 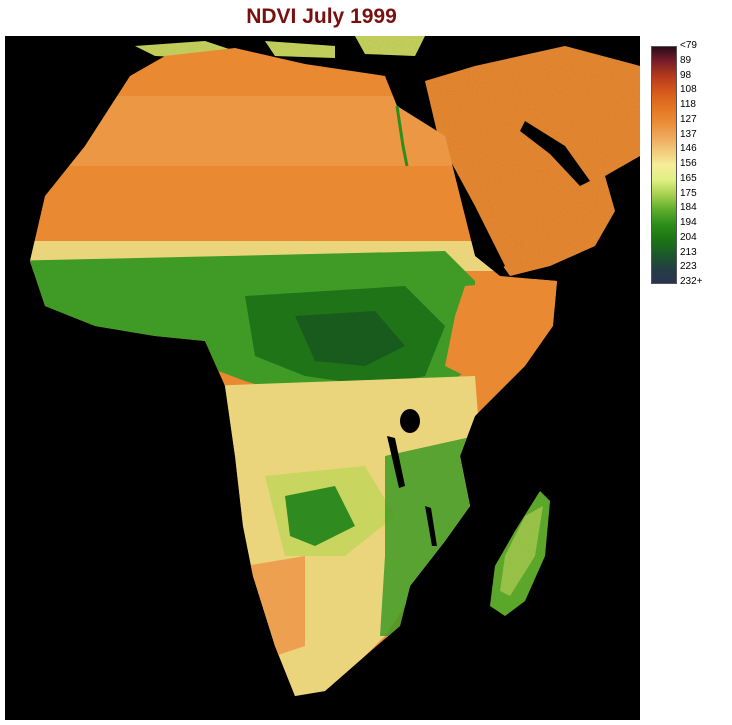 I want to click on legend-label: 156, so click(x=688, y=163).